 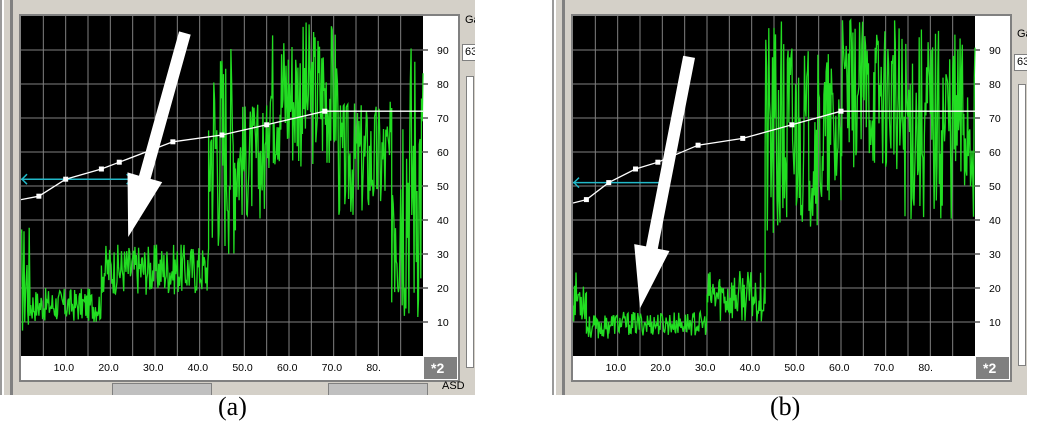 I want to click on caption-a: (a), so click(x=232, y=406).